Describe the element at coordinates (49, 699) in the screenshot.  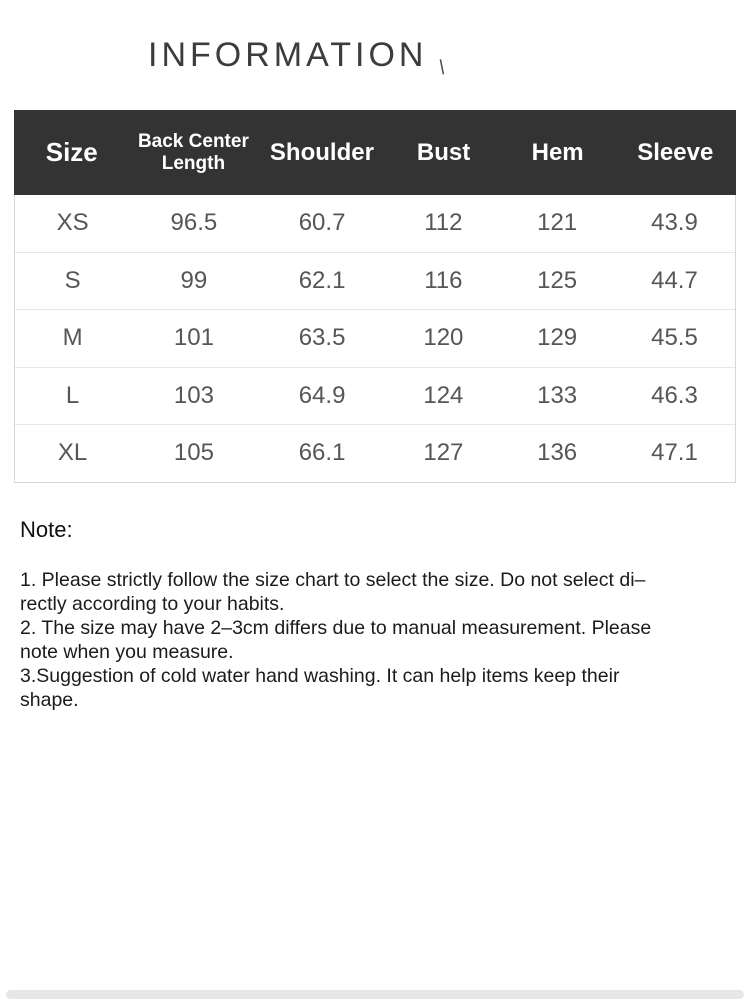
I see `note-line: shape.` at that location.